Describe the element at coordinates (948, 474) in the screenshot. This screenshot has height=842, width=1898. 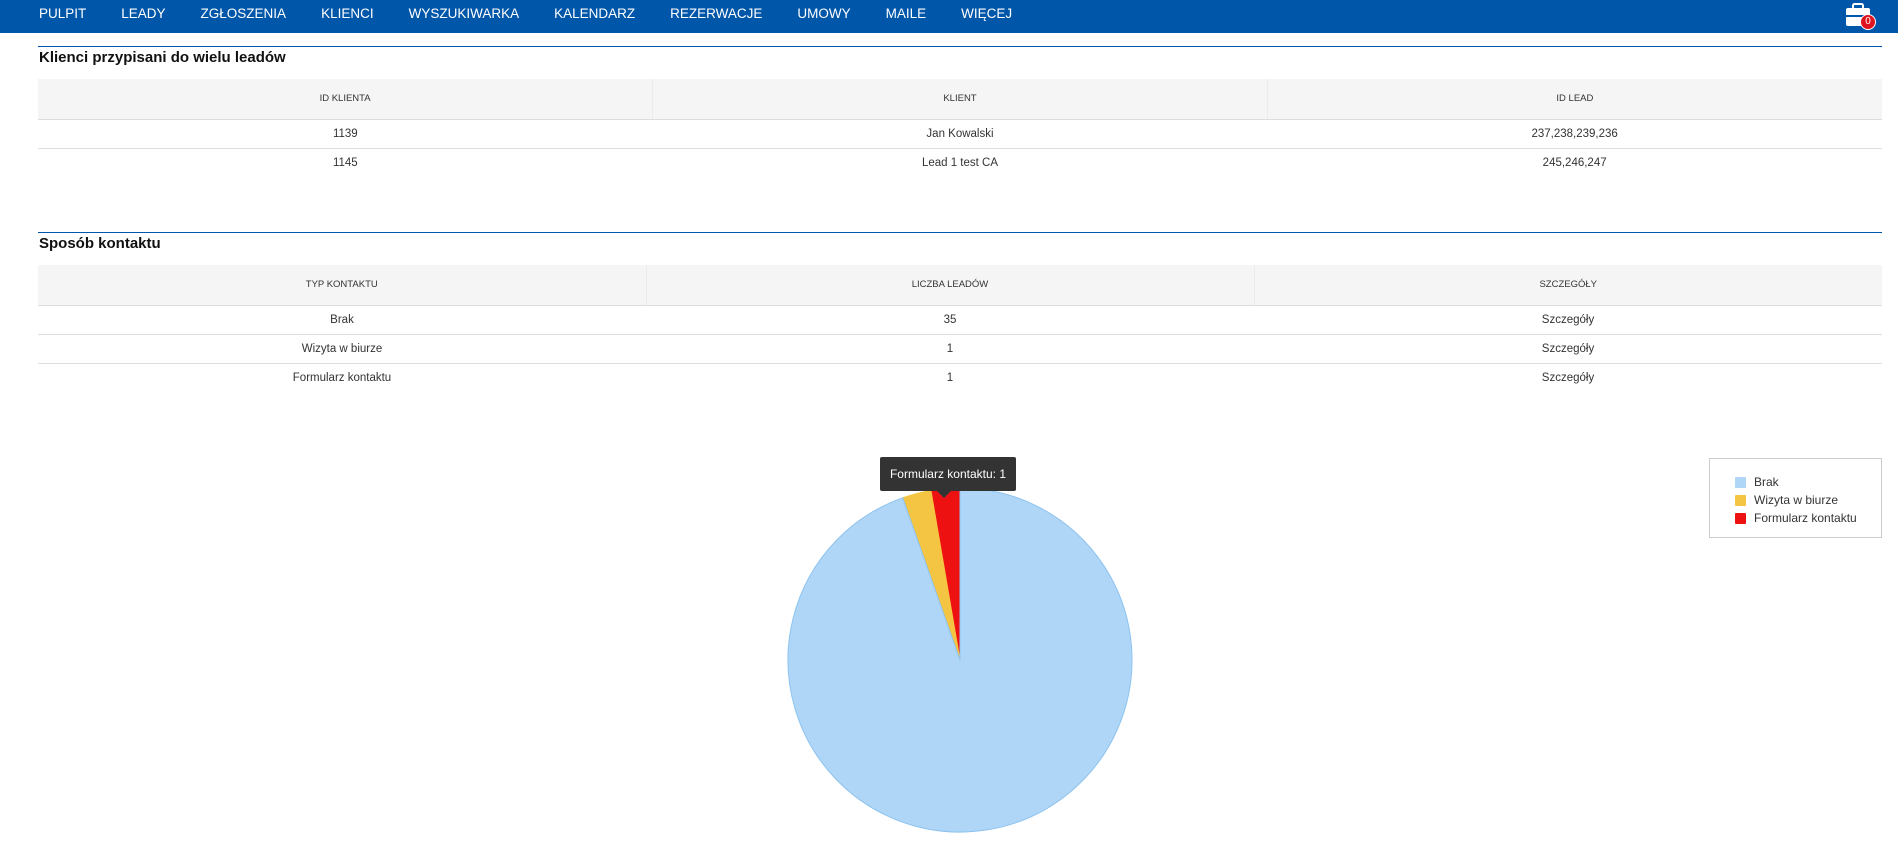
I see `chart-tooltip: Formularz kontaktu: 1` at that location.